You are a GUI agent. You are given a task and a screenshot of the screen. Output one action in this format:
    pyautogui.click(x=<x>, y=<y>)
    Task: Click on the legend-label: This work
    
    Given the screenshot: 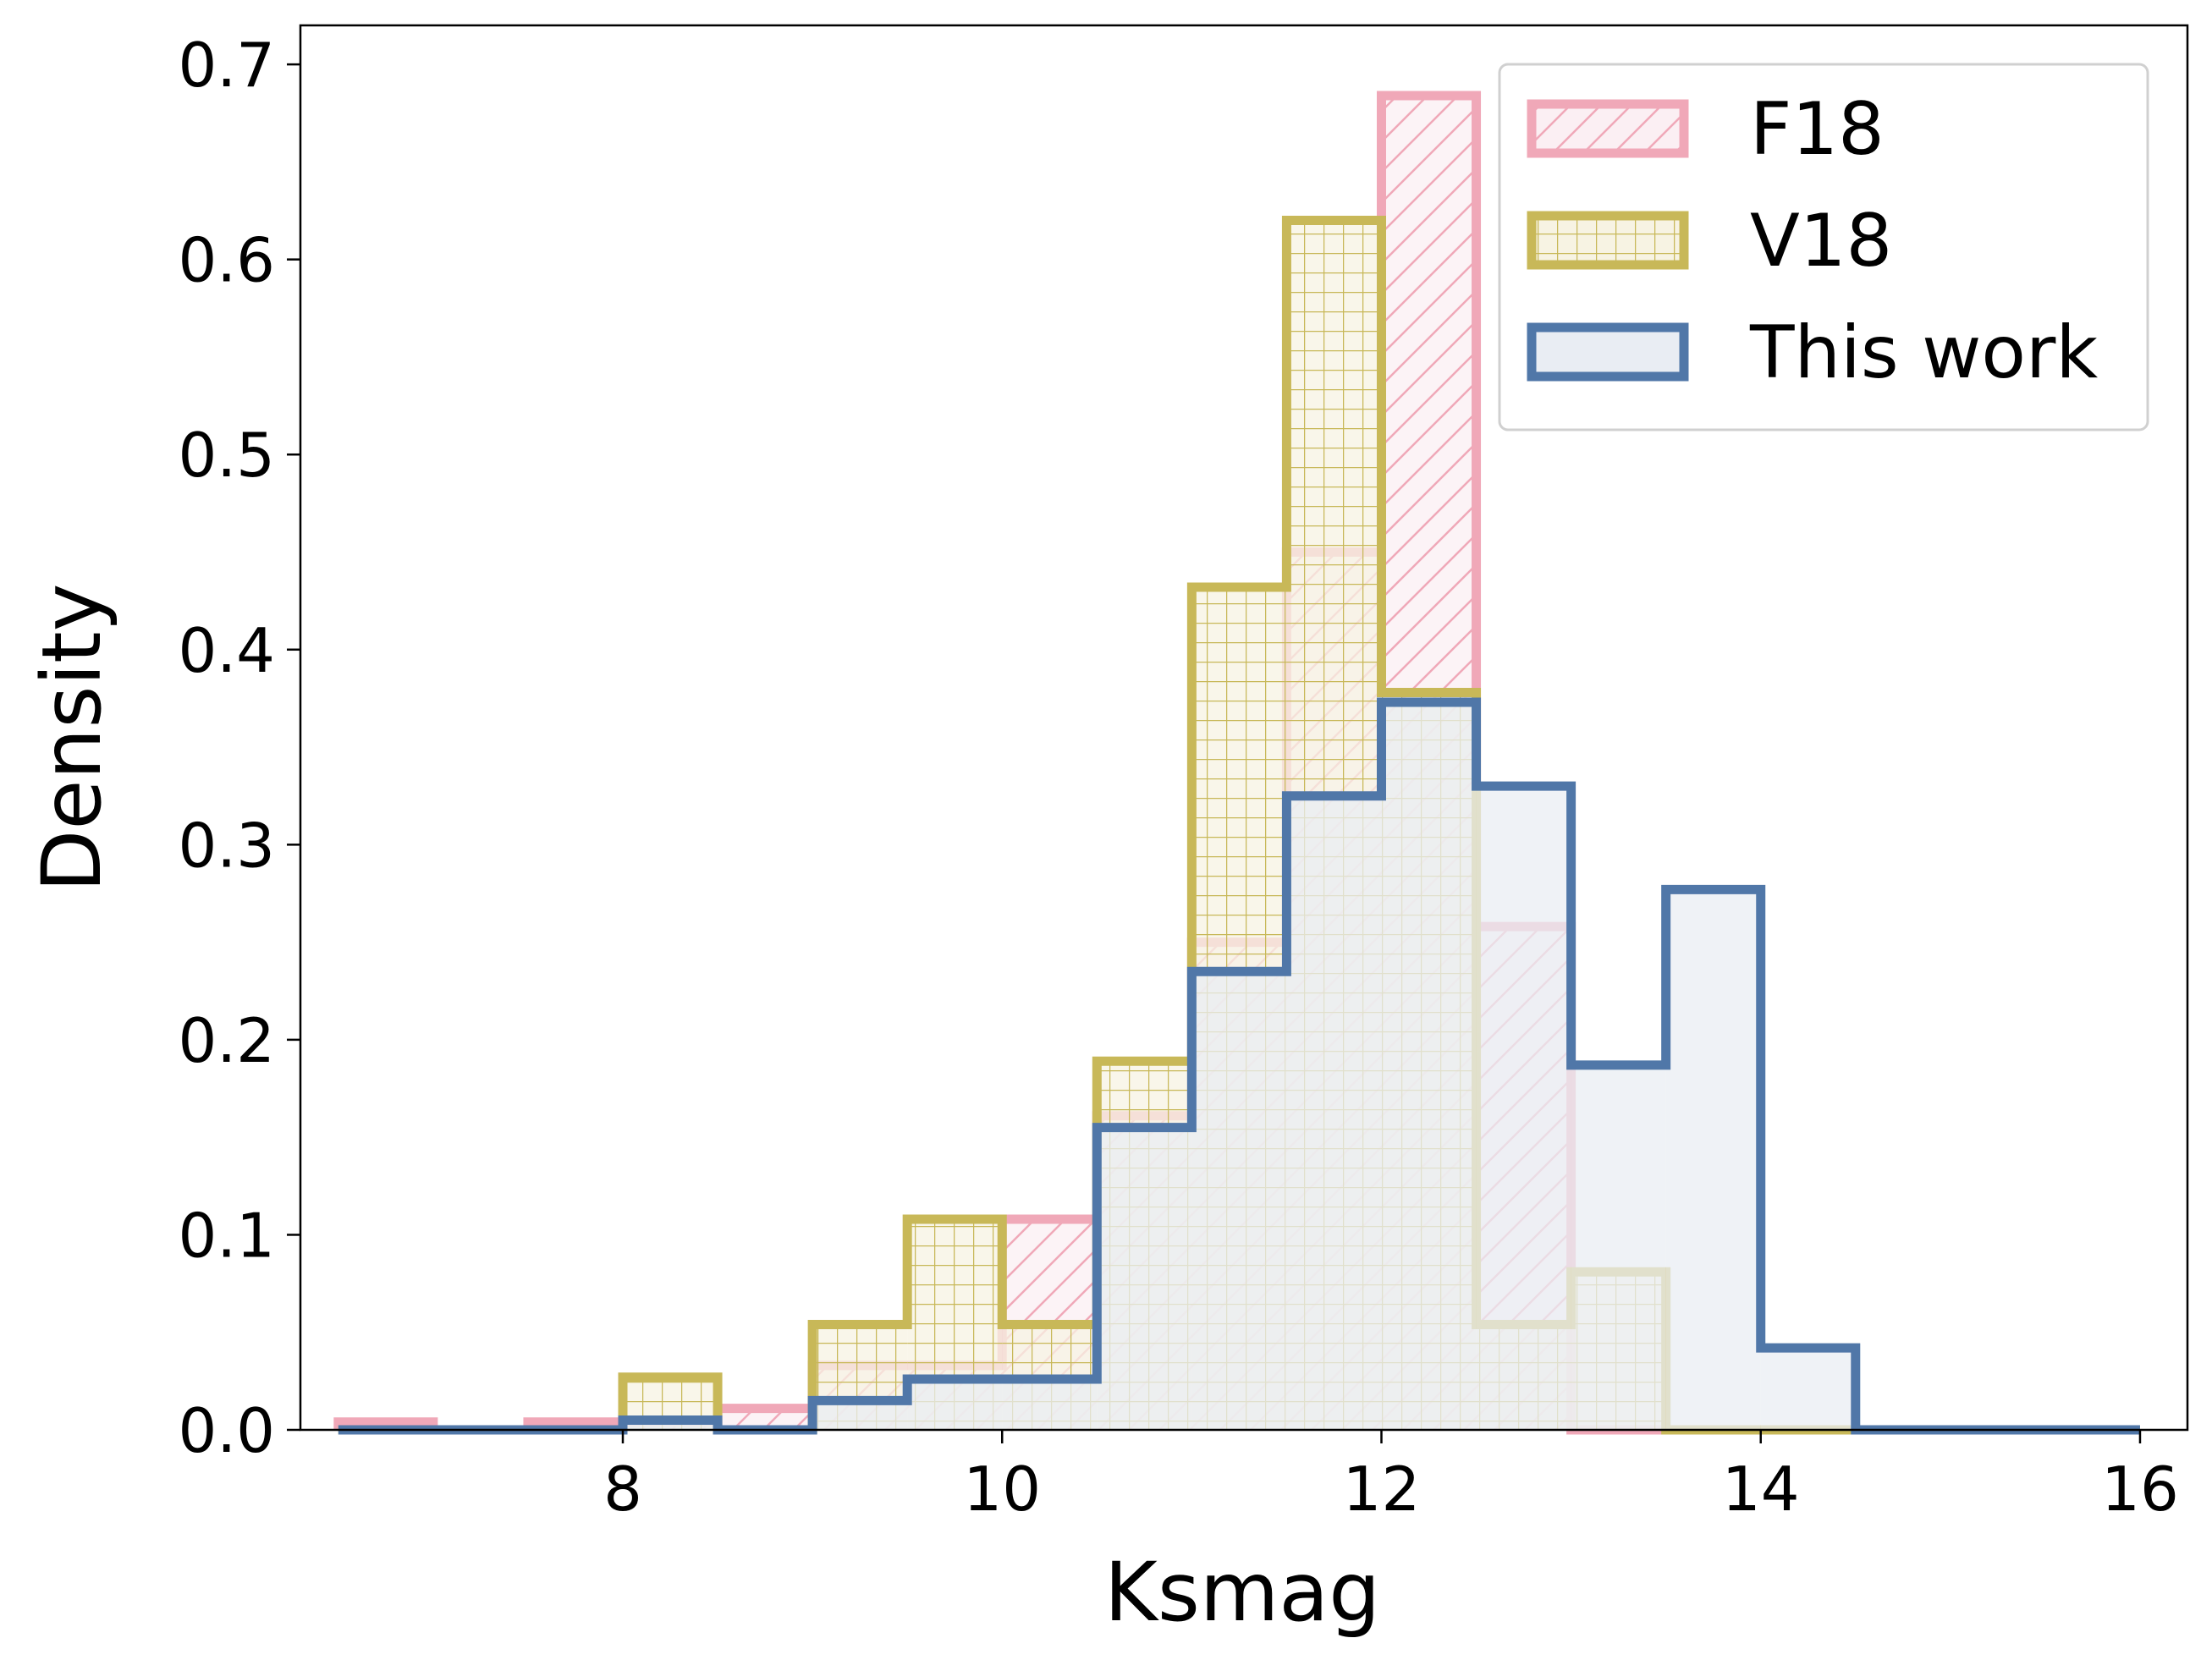 What is the action you would take?
    pyautogui.click(x=1923, y=353)
    